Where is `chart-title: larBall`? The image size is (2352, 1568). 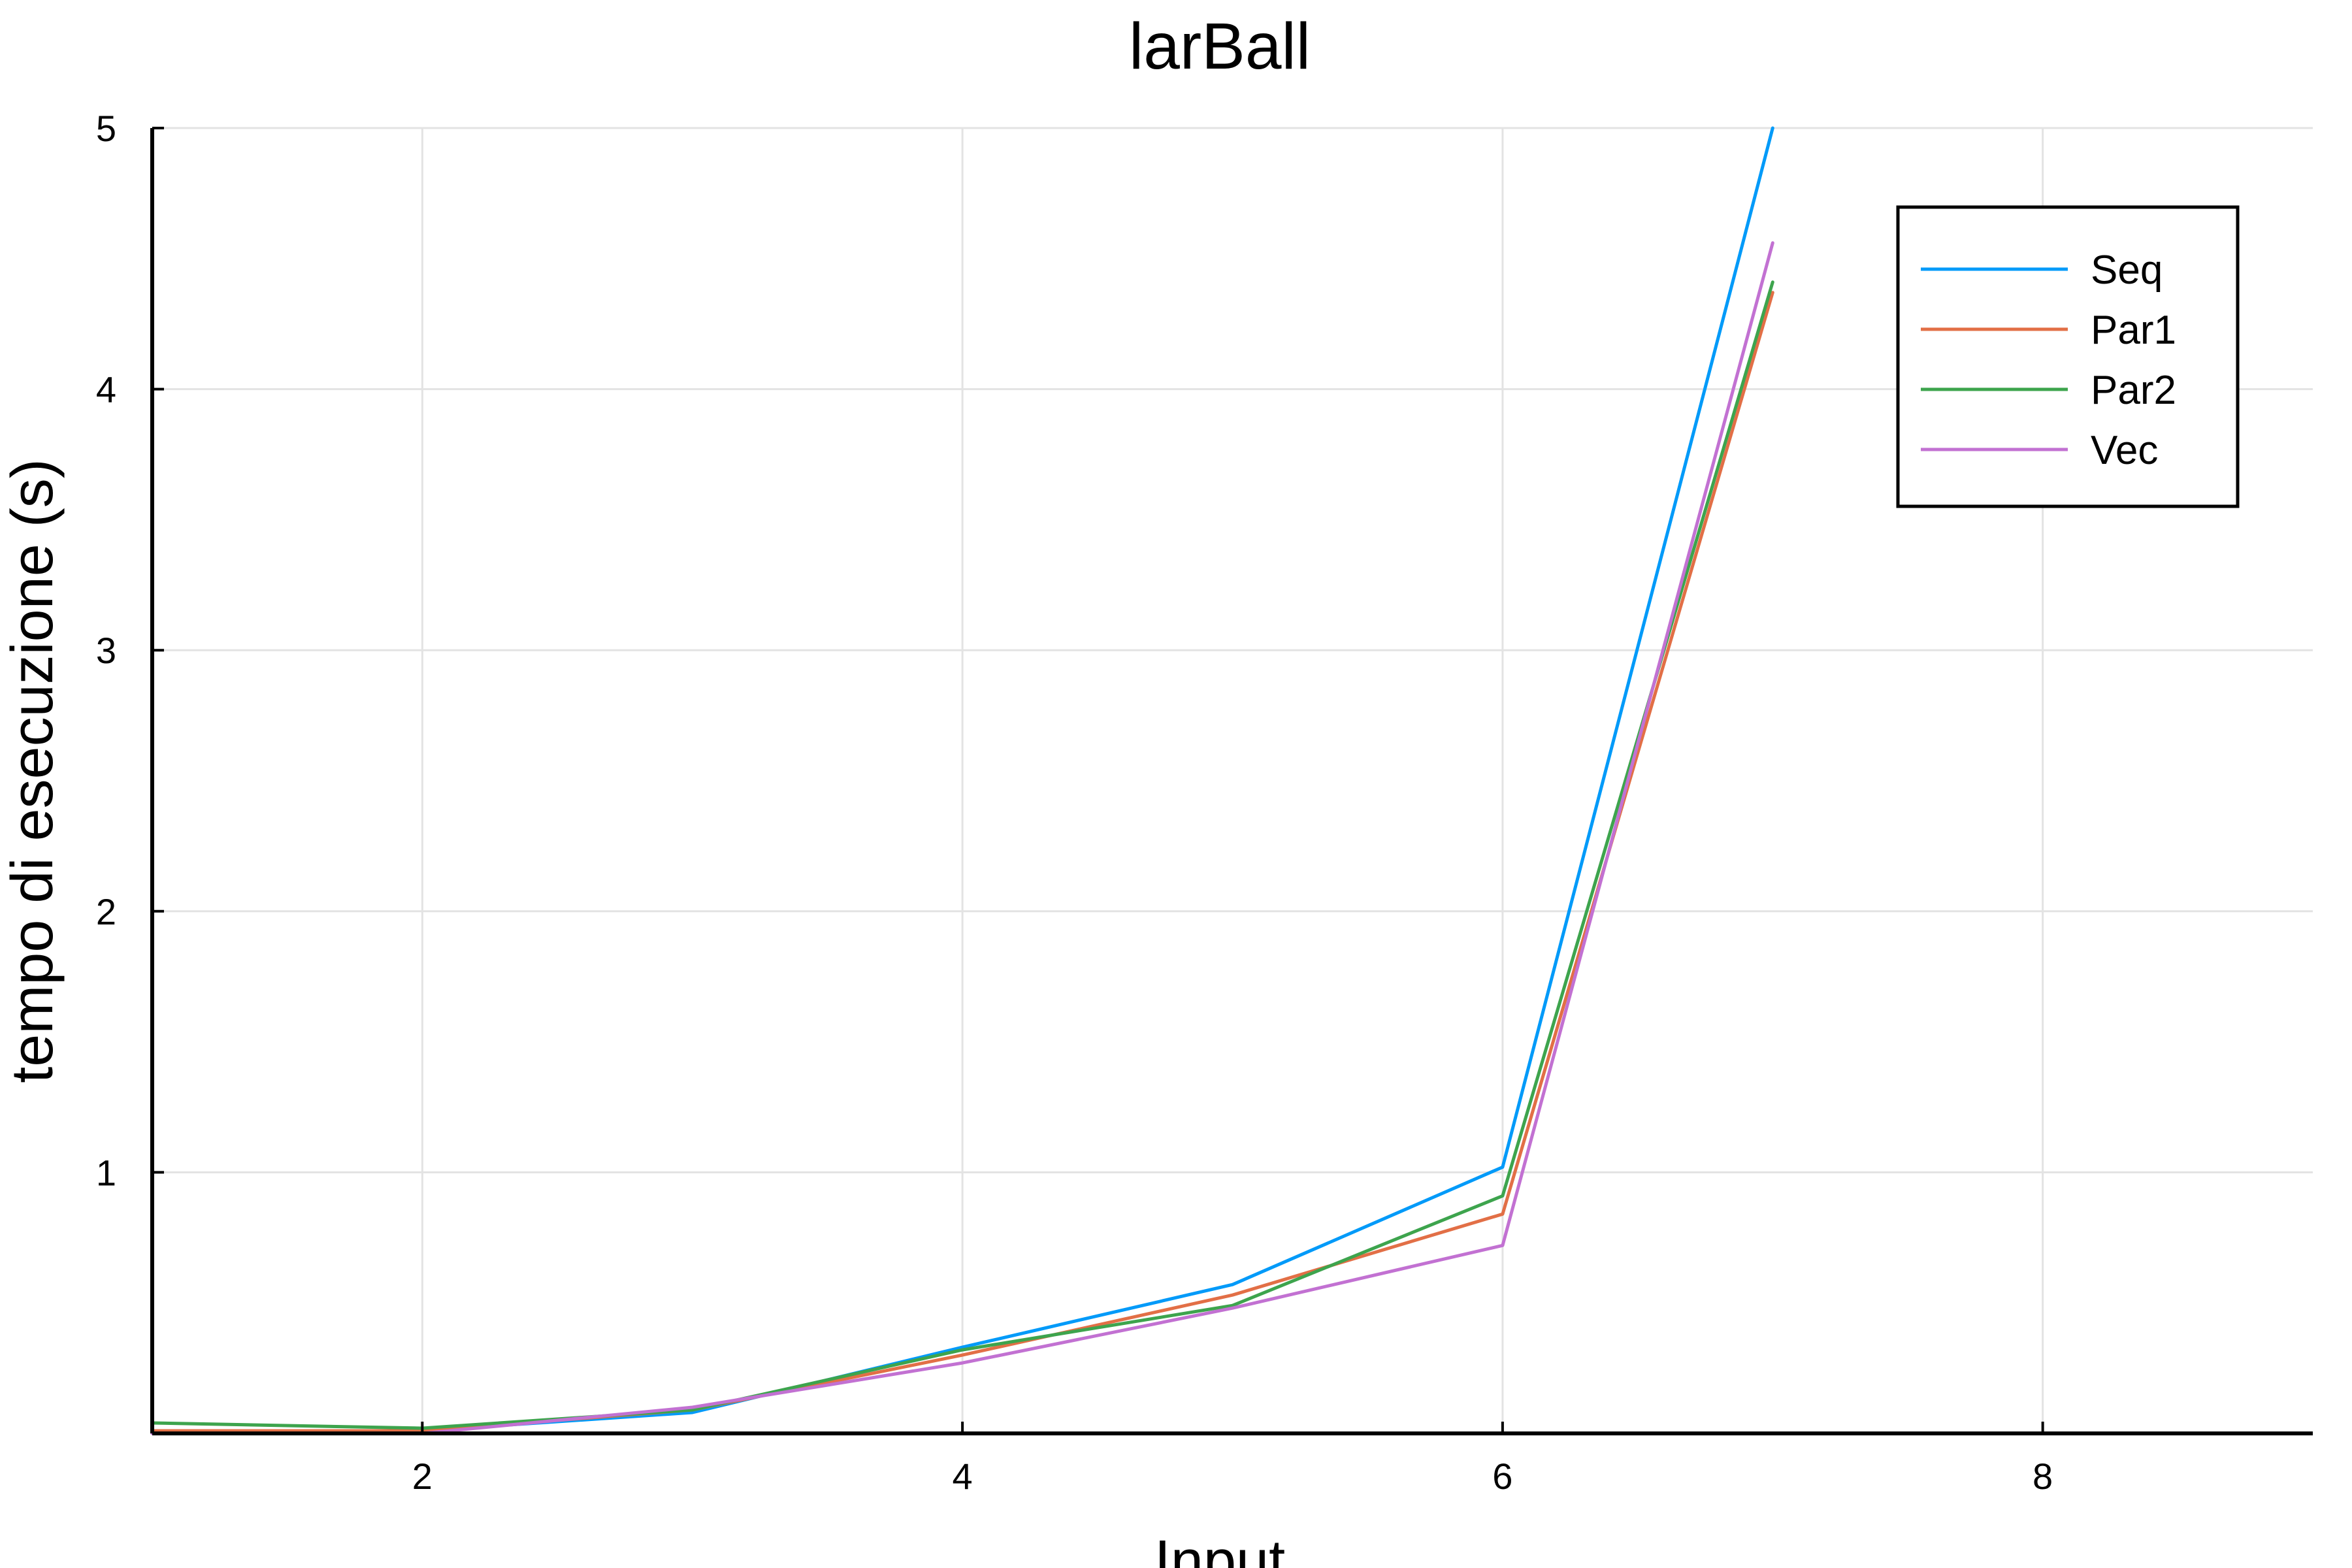
chart-title: larBall is located at coordinates (1220, 46).